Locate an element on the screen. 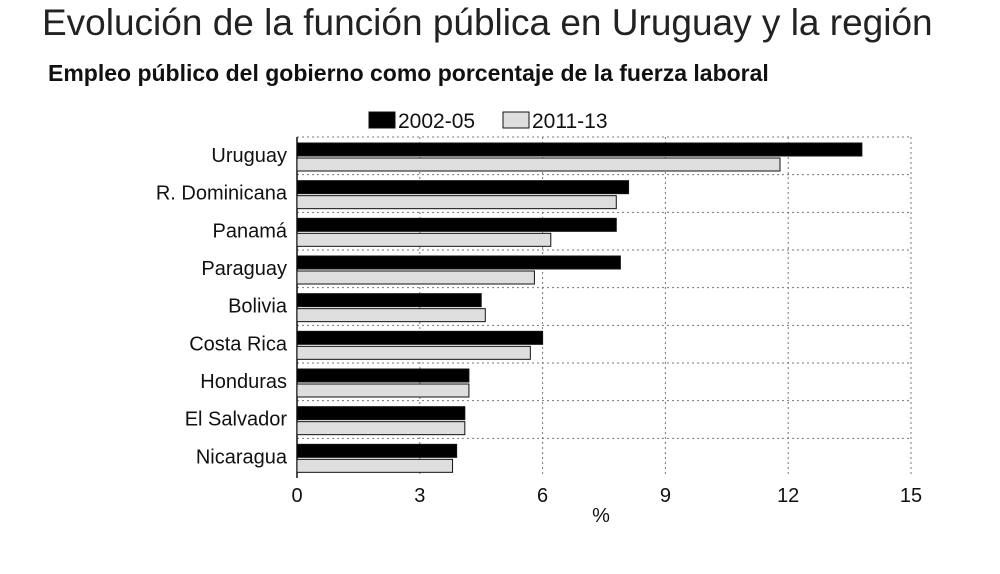 Image resolution: width=1000 pixels, height=574 pixels. bar-2002-05-Honduras is located at coordinates (383, 375).